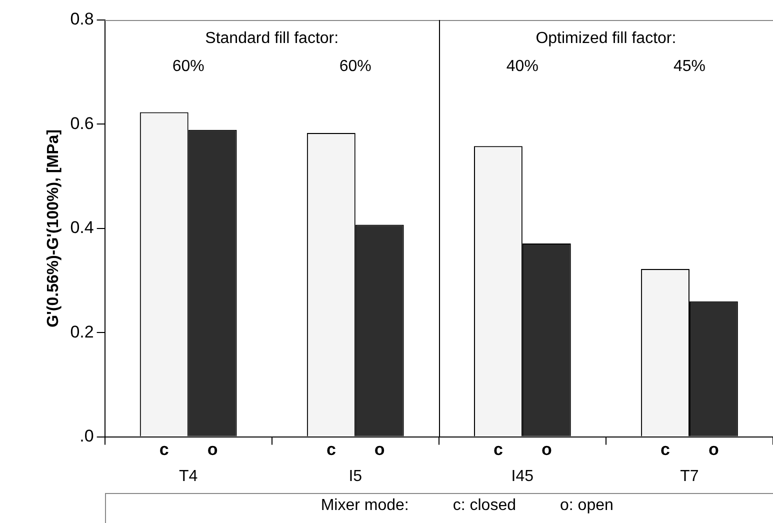 The width and height of the screenshot is (773, 523). Describe the element at coordinates (587, 506) in the screenshot. I see `text: o: open` at that location.